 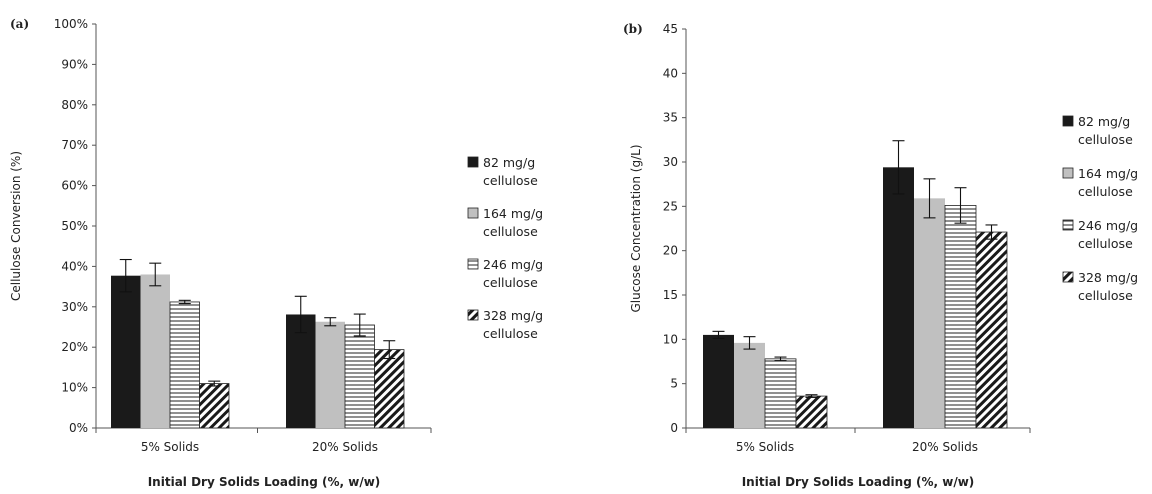 What do you see at coordinates (670, 118) in the screenshot?
I see `y-tick-label: 35` at bounding box center [670, 118].